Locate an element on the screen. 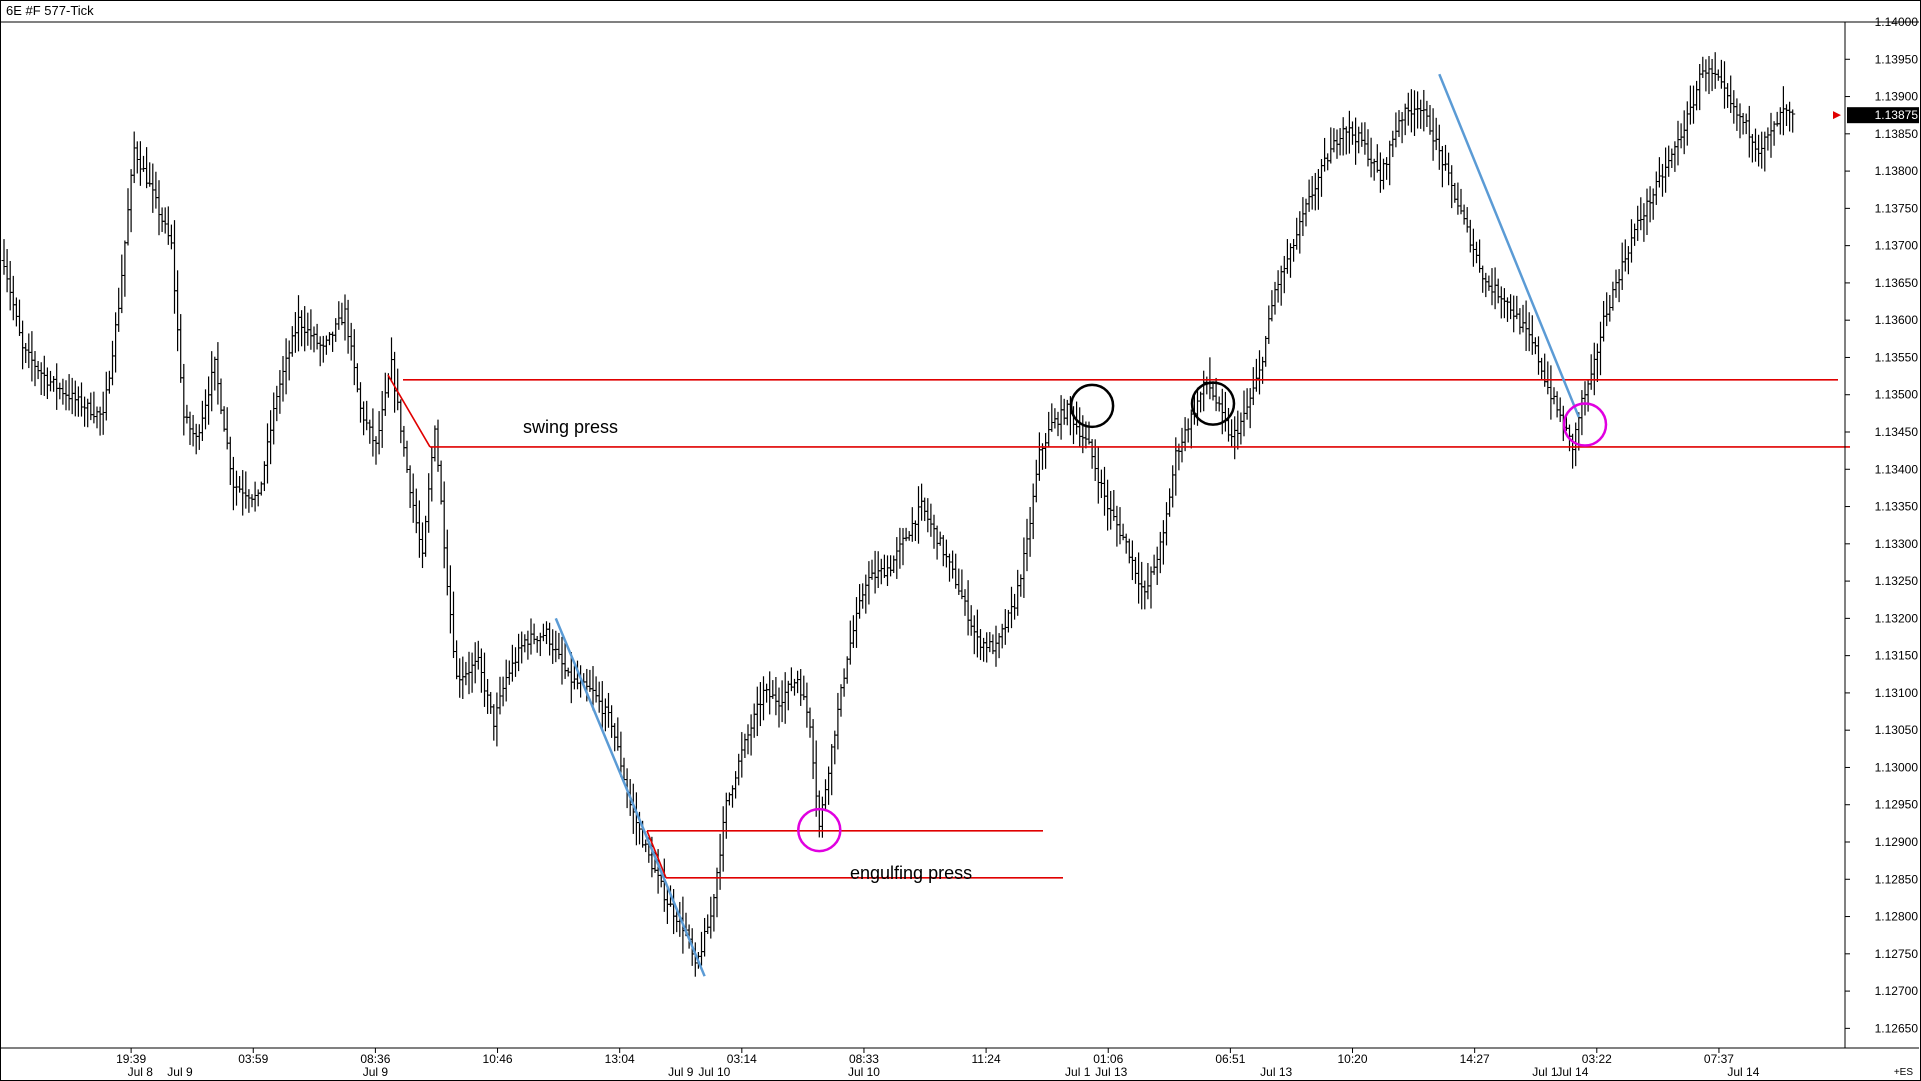  engulfing-press-zone: engulfing press is located at coordinates (854, 856).